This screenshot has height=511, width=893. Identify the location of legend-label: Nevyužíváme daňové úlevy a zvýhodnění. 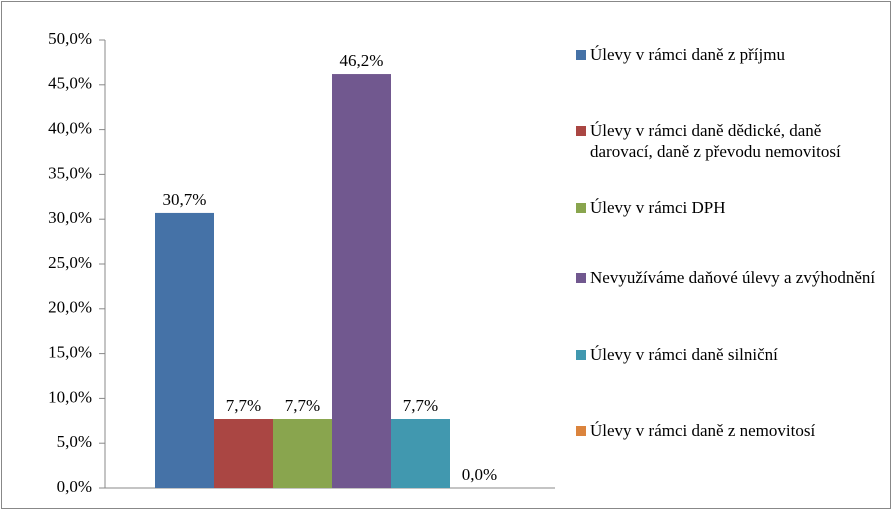
(733, 277).